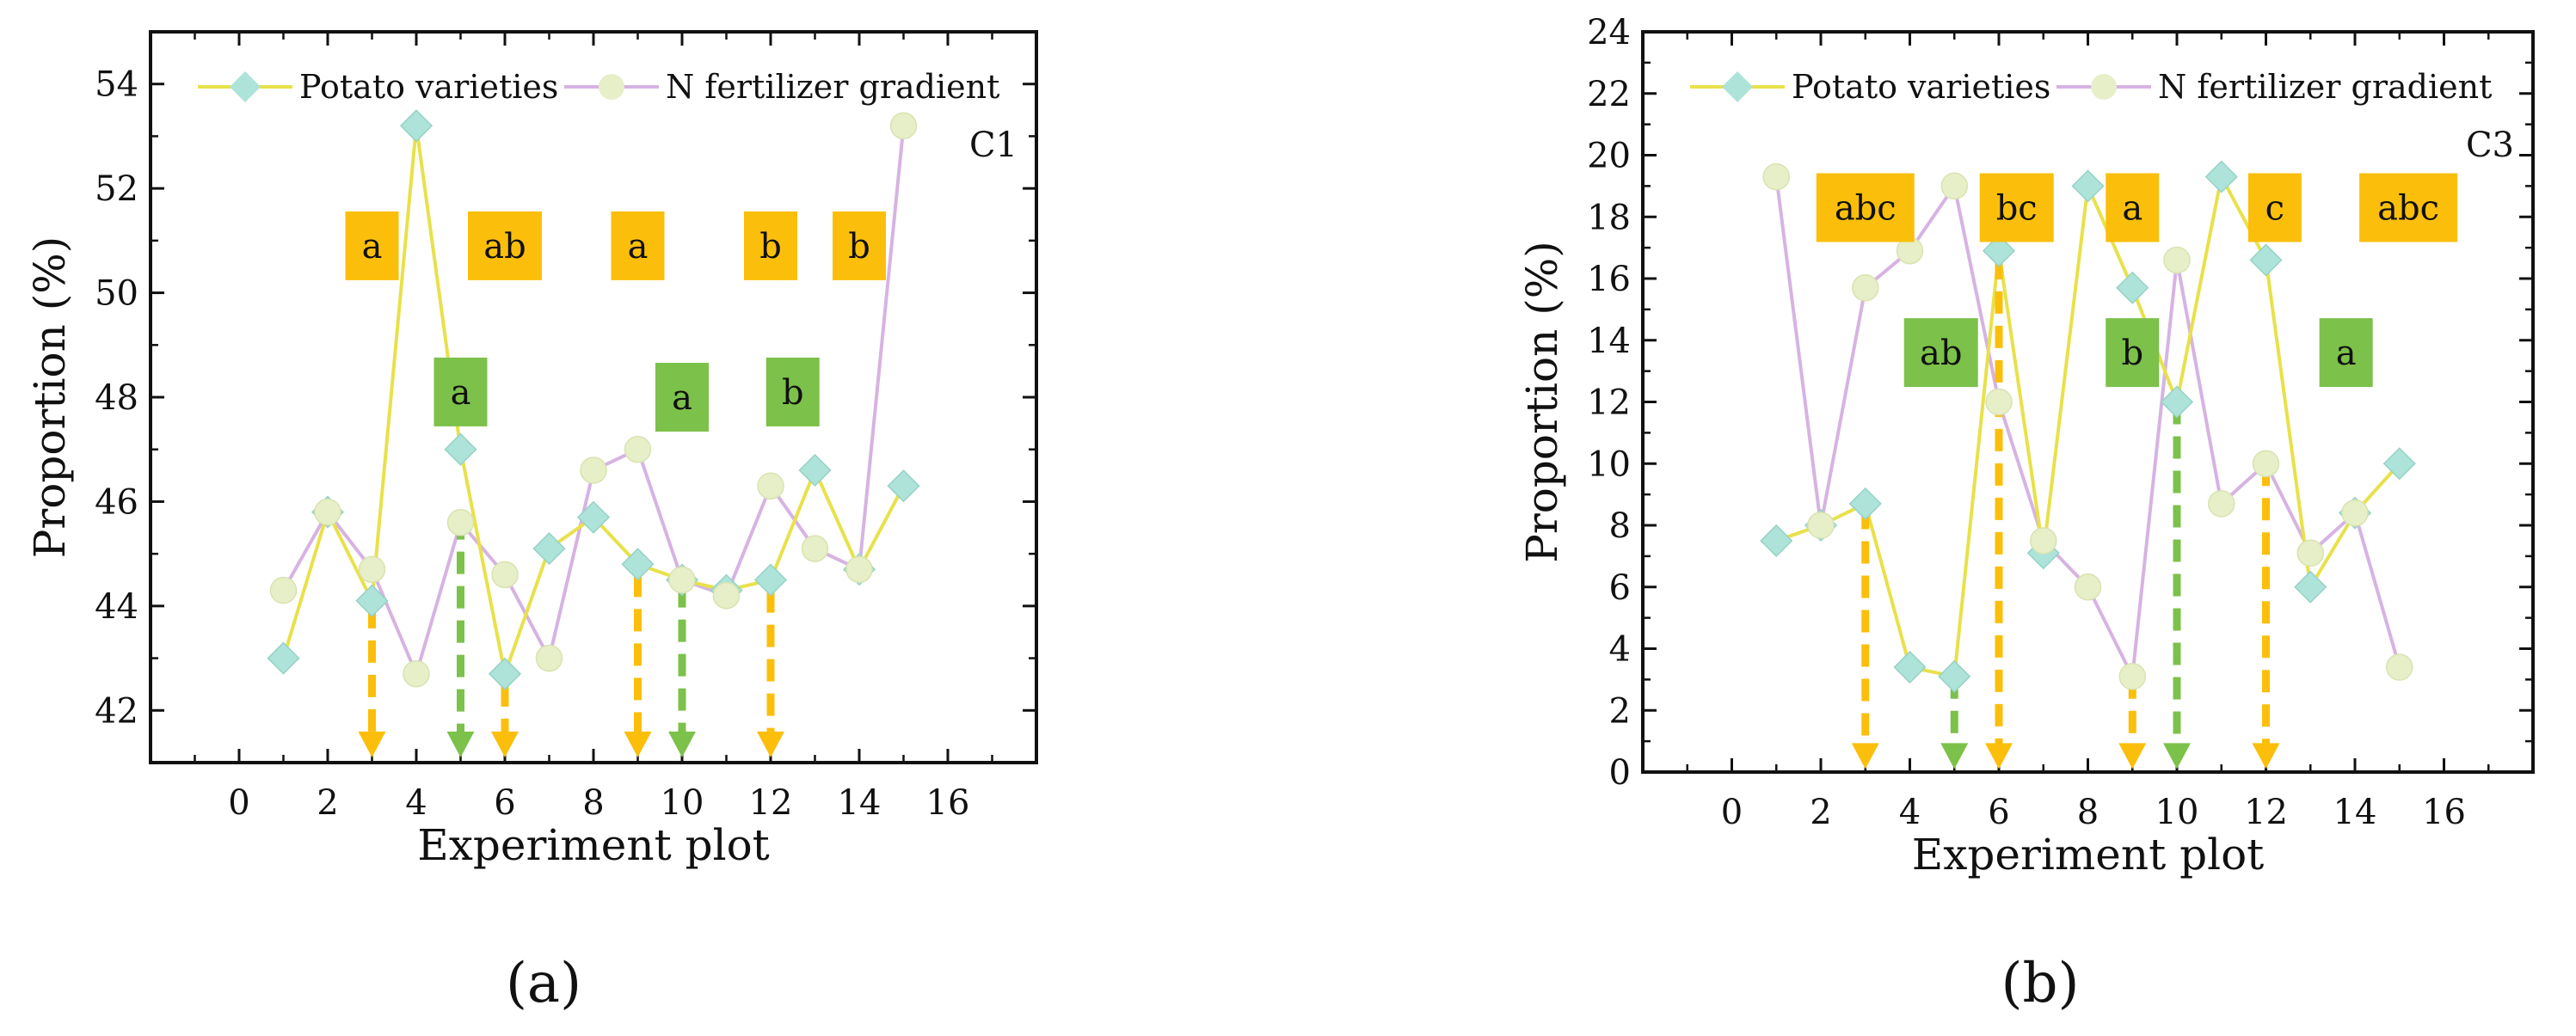 This screenshot has height=1036, width=2576. I want to click on y-tick-label: 20, so click(1609, 156).